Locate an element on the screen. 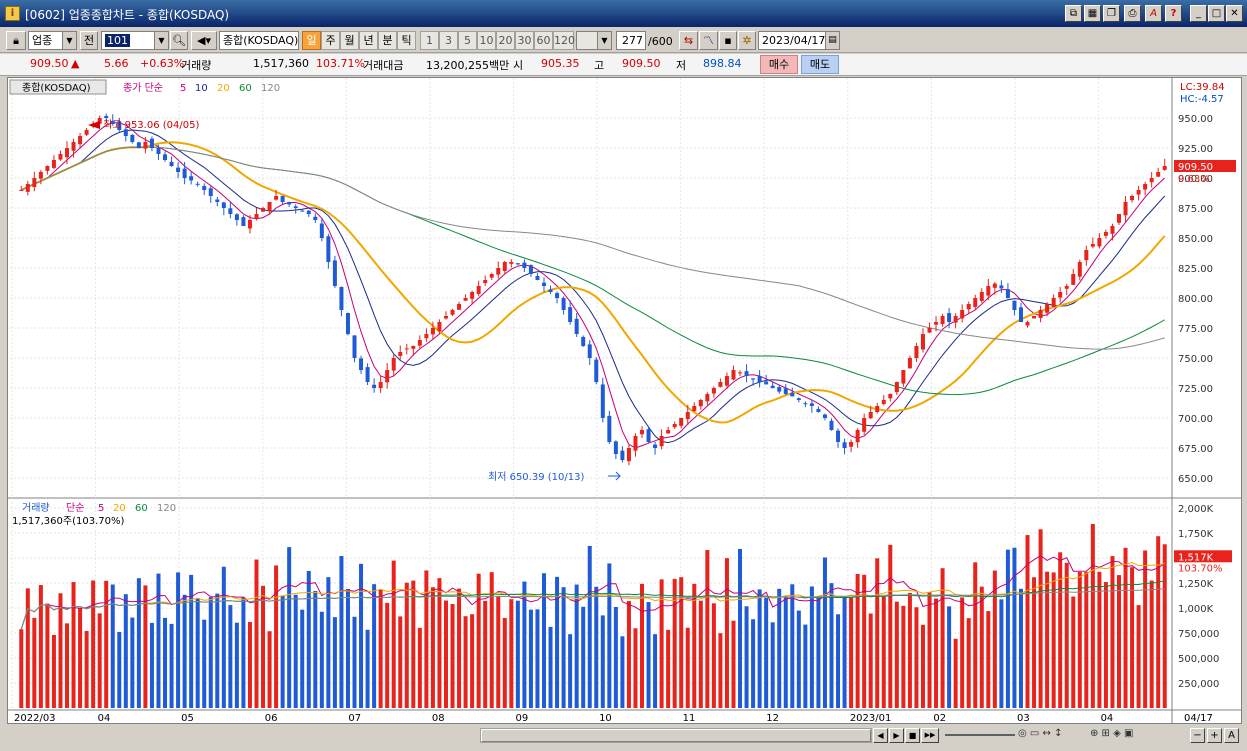  interval-60: 60 is located at coordinates (543, 40).